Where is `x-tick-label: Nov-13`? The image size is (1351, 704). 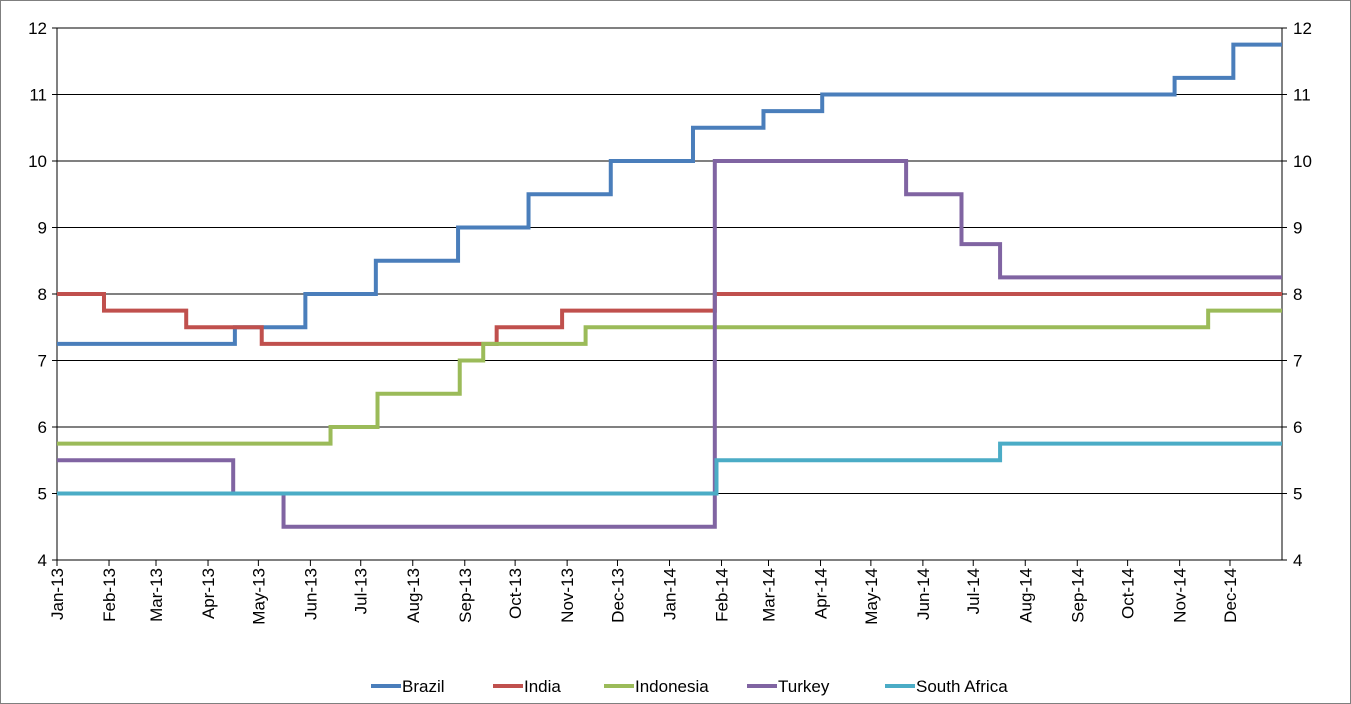 x-tick-label: Nov-13 is located at coordinates (567, 595).